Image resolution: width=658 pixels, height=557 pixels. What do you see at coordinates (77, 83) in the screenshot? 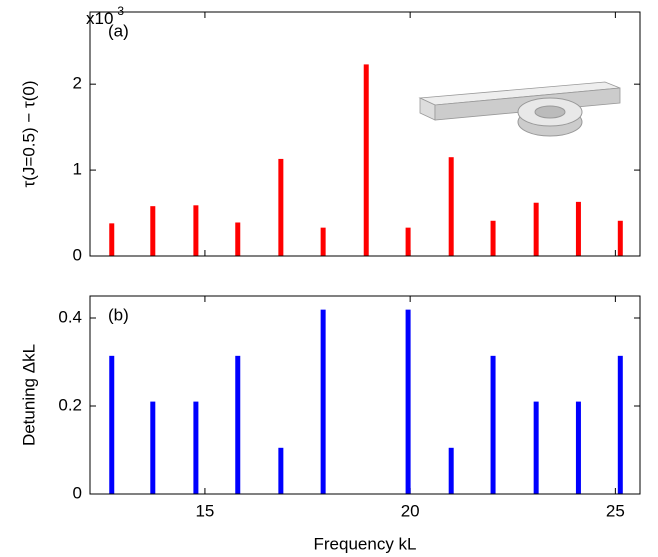
I see `y-tick-label: 2` at bounding box center [77, 83].